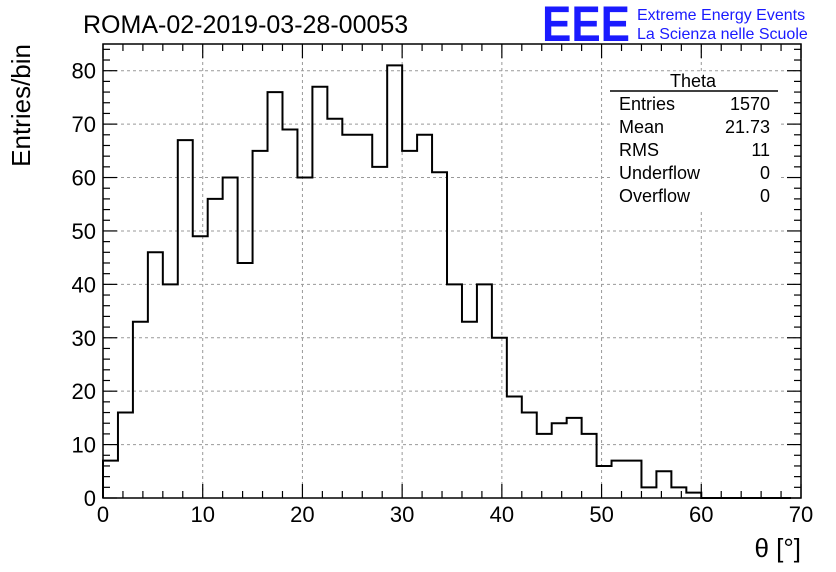  Describe the element at coordinates (801, 514) in the screenshot. I see `x-tick-label: 70` at that location.